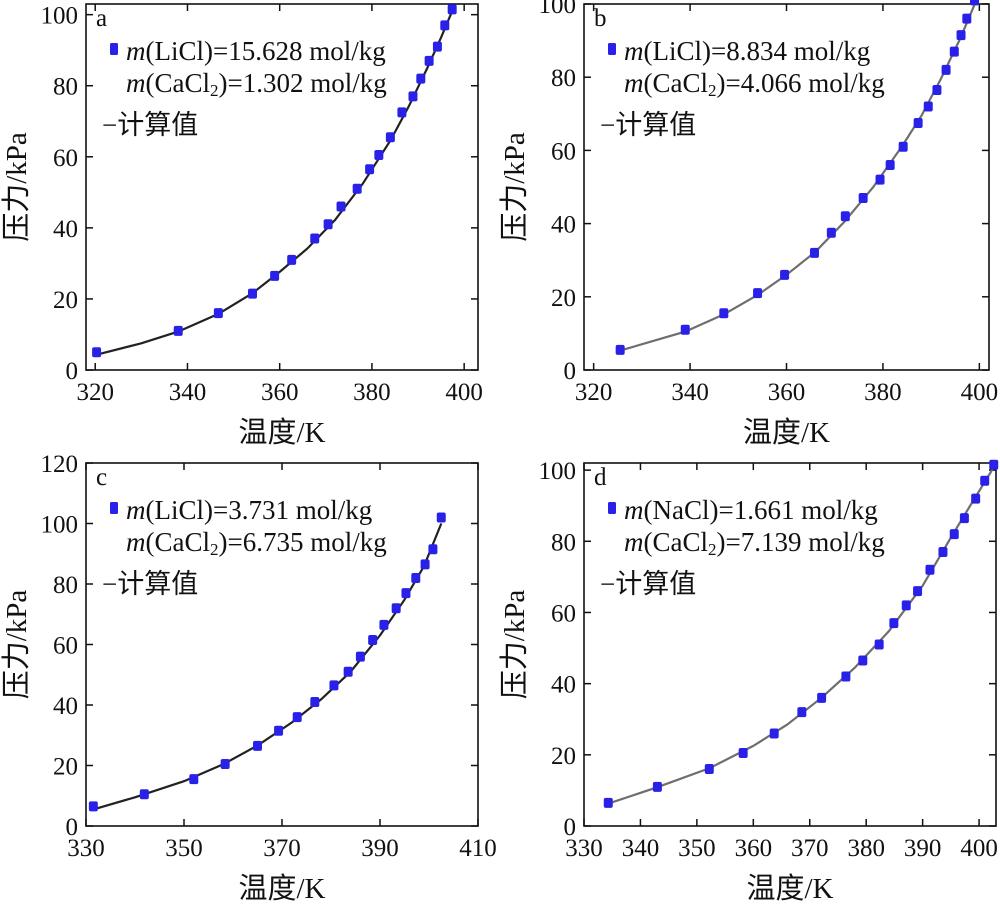 The width and height of the screenshot is (1000, 913). What do you see at coordinates (478, 848) in the screenshot?
I see `x-tick-label: 410` at bounding box center [478, 848].